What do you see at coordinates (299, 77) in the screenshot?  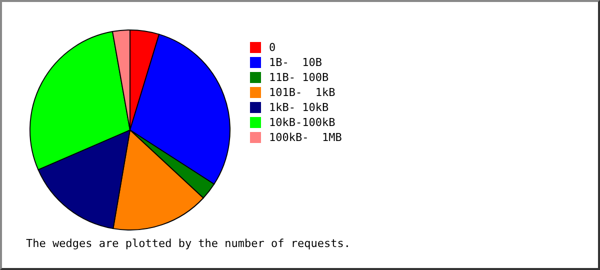 I see `legend-label: 11B- 100B` at bounding box center [299, 77].